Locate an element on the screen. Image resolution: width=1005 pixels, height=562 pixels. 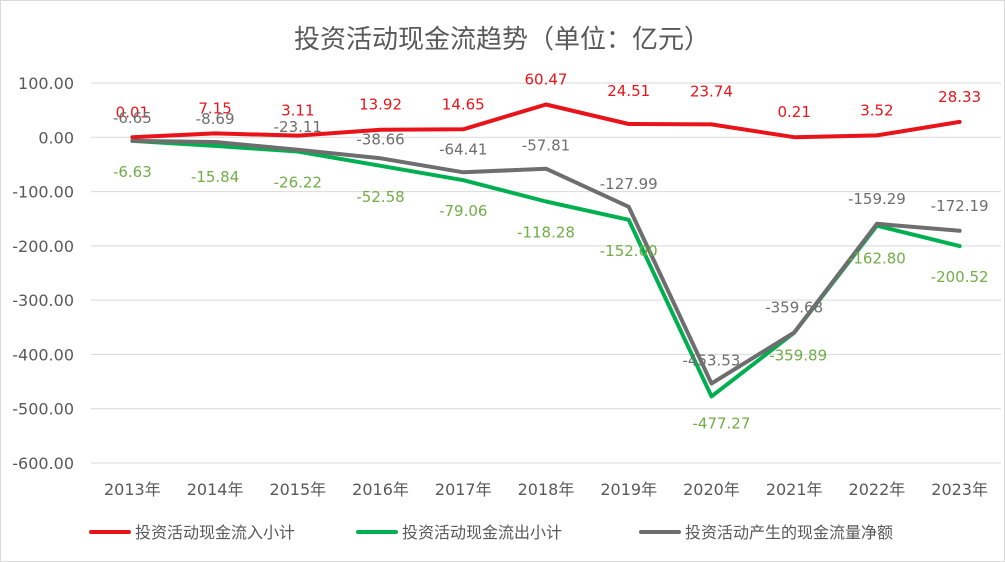
data-label: 24.51 is located at coordinates (628, 91).